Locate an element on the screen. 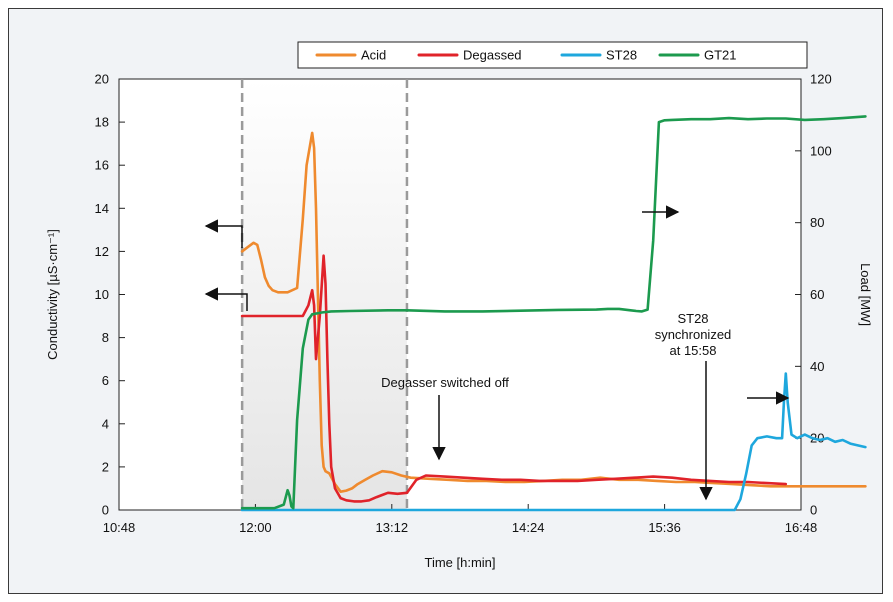 Image resolution: width=893 pixels, height=602 pixels. x-tick-label: 16:48 is located at coordinates (801, 527).